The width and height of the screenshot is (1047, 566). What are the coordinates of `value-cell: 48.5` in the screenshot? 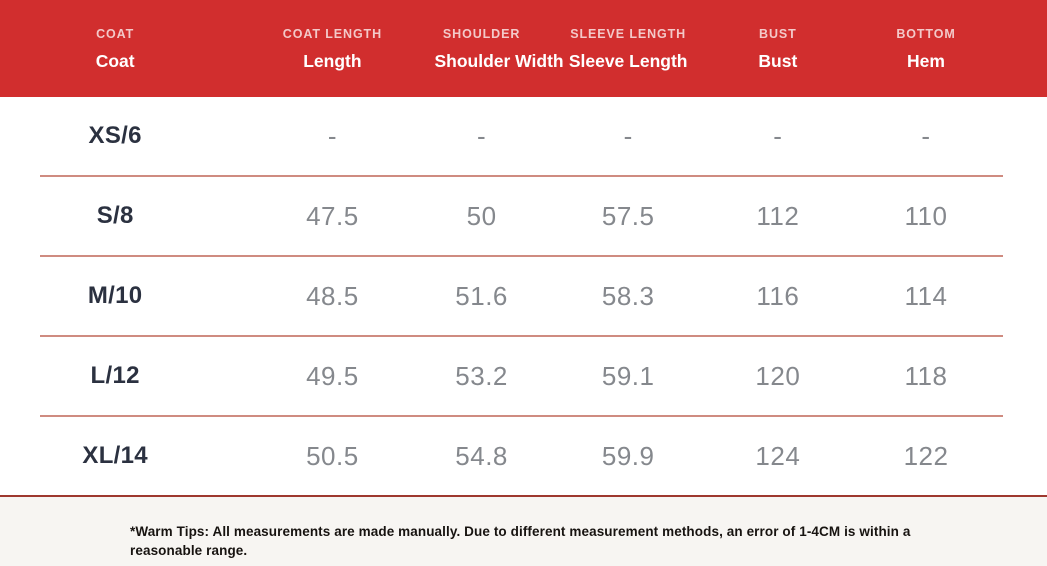 It's located at (332, 295).